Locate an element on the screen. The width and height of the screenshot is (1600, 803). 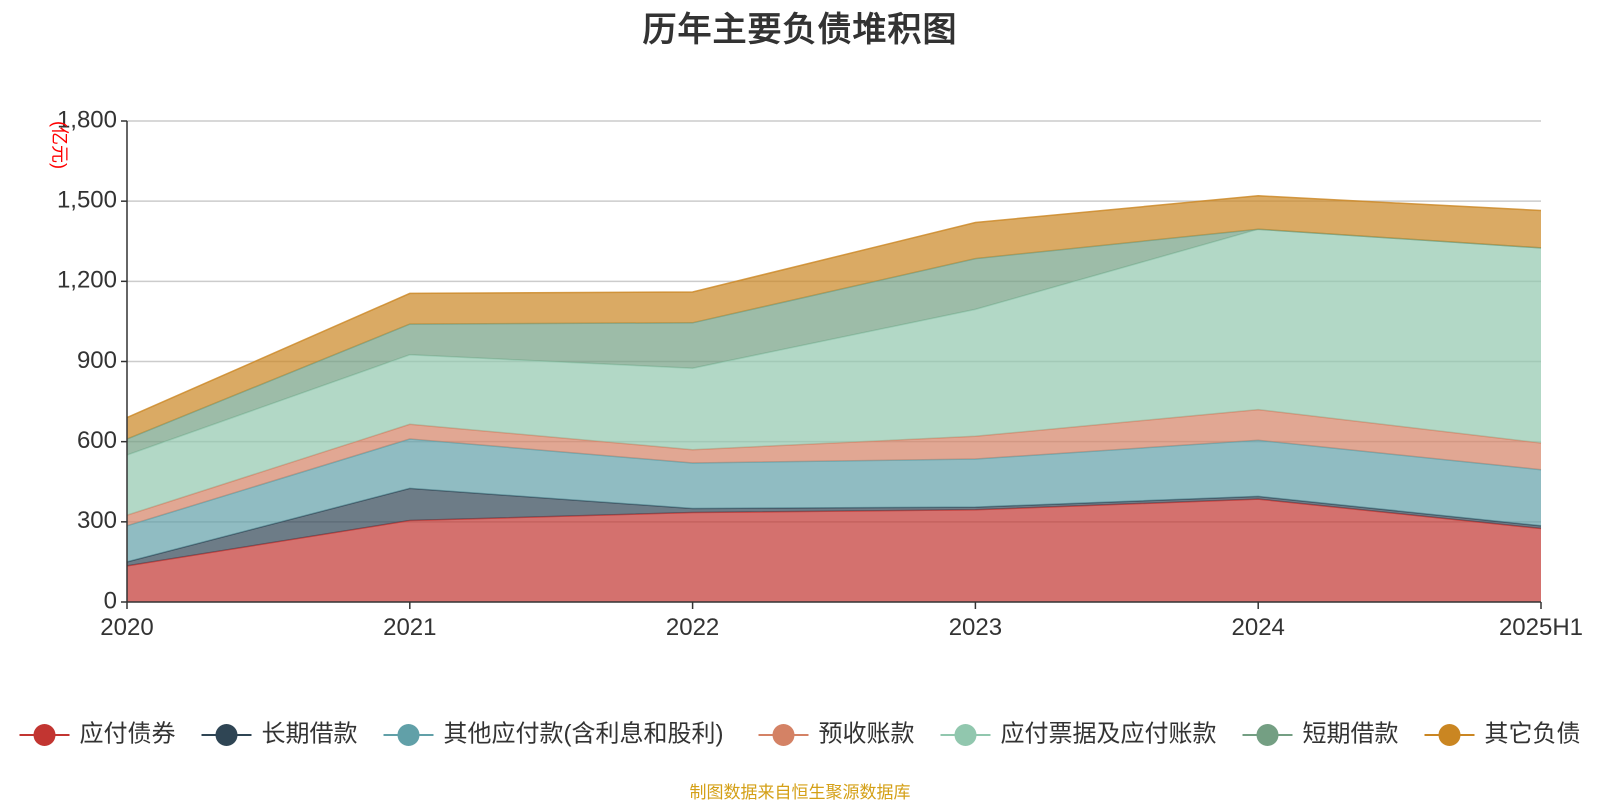
y-tick-label: 1,200 is located at coordinates (87, 280).